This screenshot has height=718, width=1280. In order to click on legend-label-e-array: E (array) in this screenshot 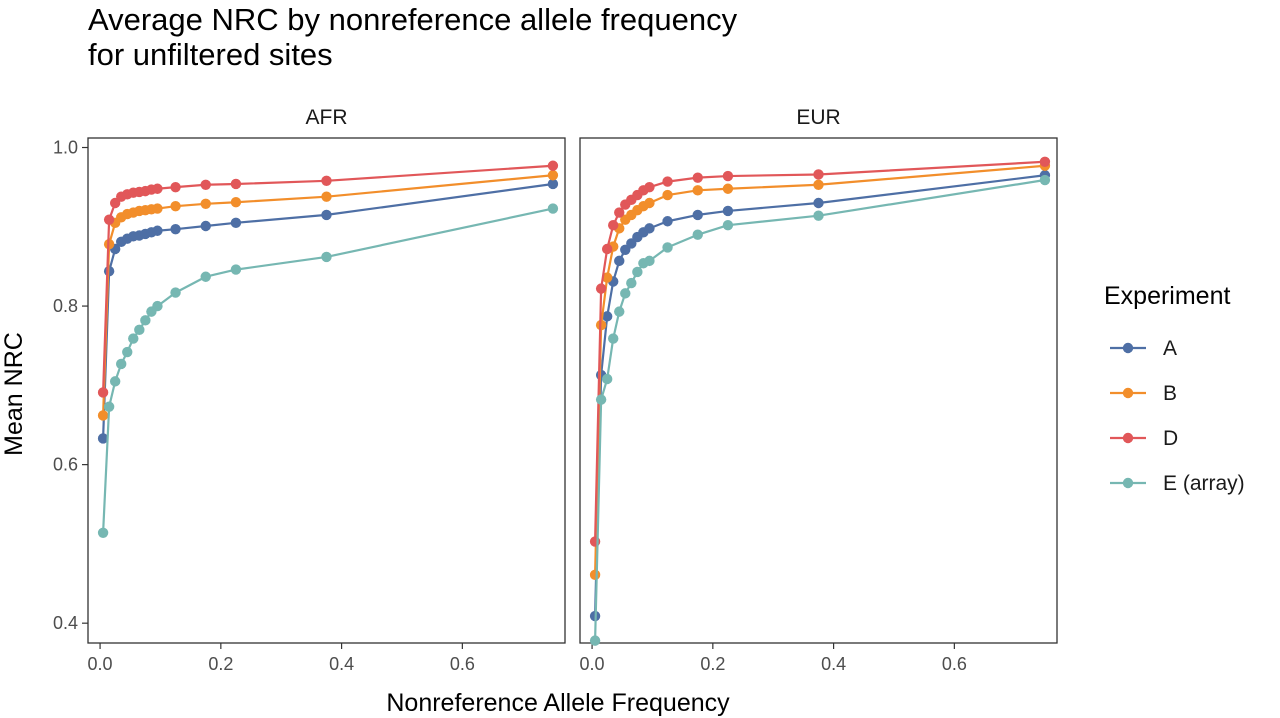, I will do `click(1204, 483)`.